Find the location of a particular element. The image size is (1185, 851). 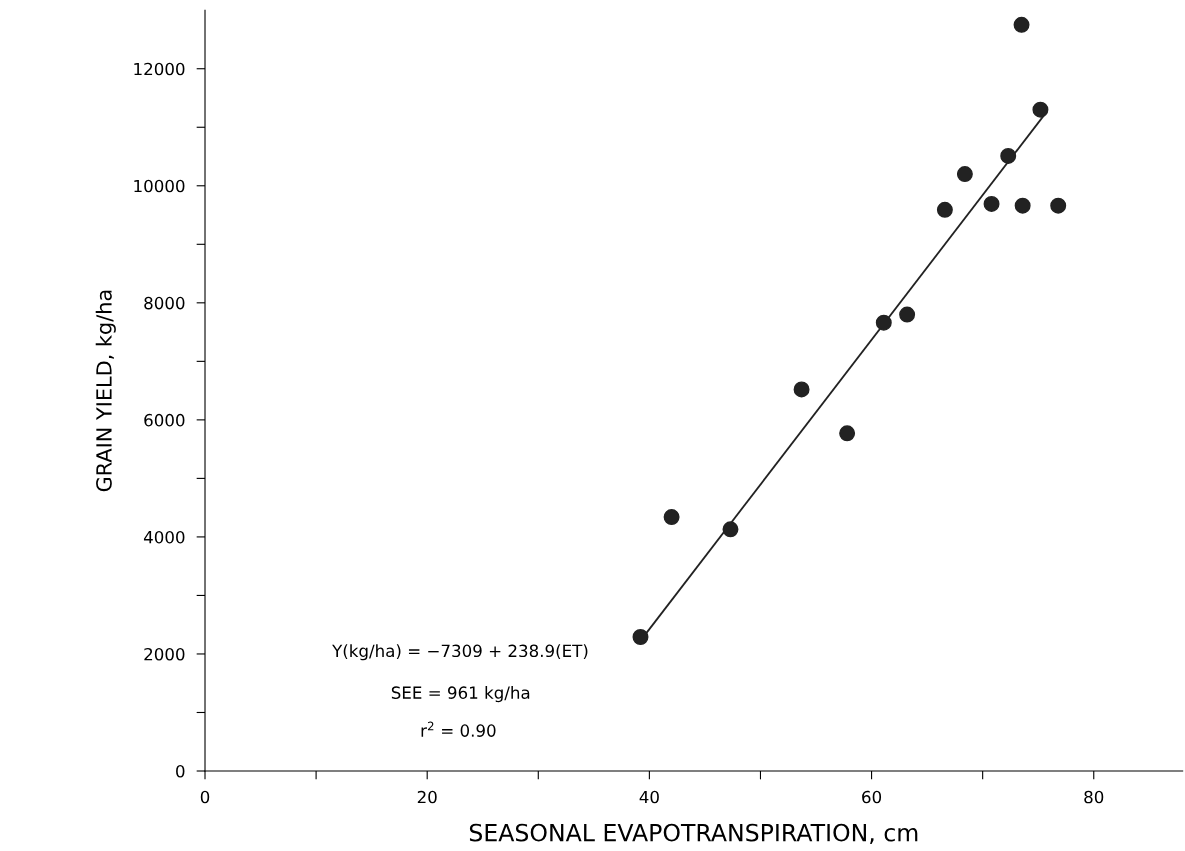

y-axis-title: GRAIN YIELD, kg/ha is located at coordinates (105, 391).